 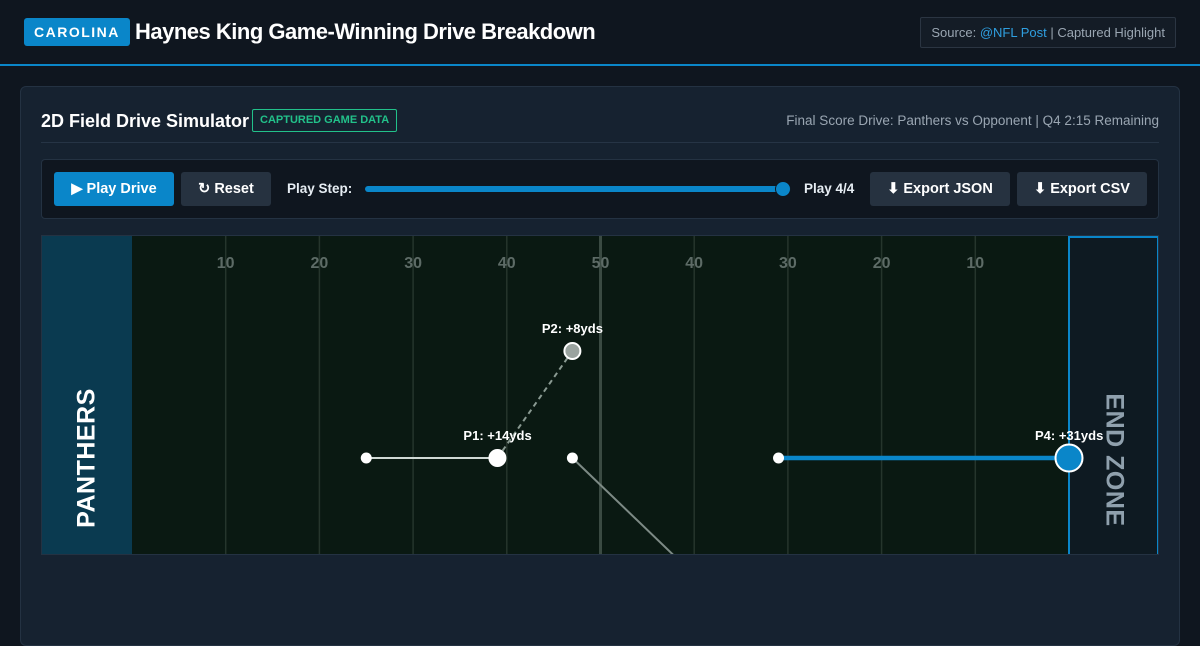 What do you see at coordinates (1069, 435) in the screenshot?
I see `play-label-4: P4: +31yds` at bounding box center [1069, 435].